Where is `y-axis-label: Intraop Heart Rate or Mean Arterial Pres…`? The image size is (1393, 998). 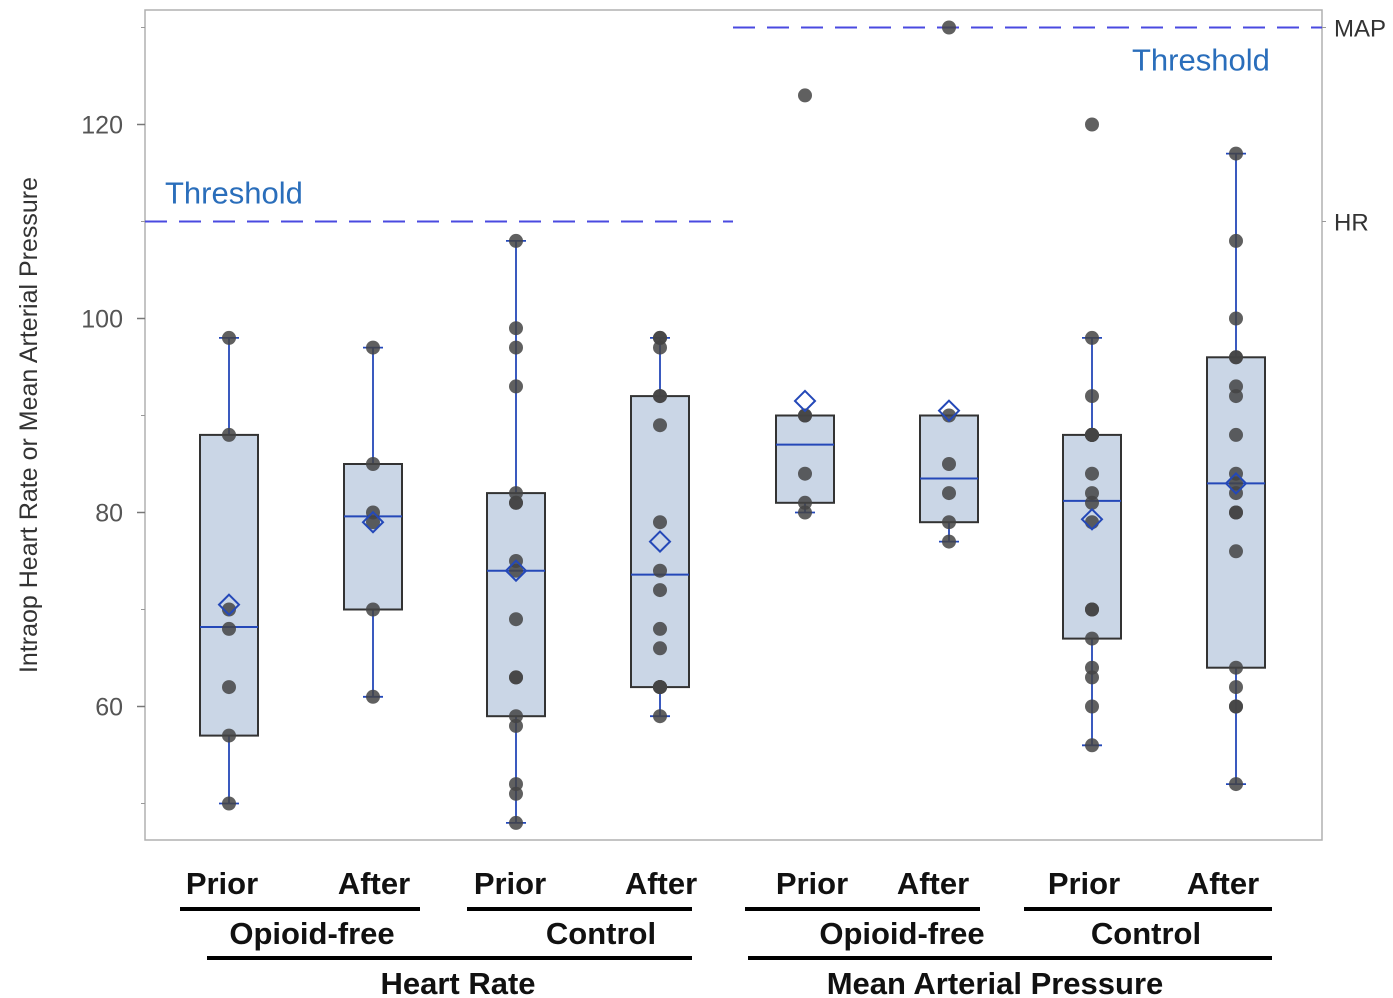
y-axis-label: Intraop Heart Rate or Mean Arterial Pres… is located at coordinates (29, 425).